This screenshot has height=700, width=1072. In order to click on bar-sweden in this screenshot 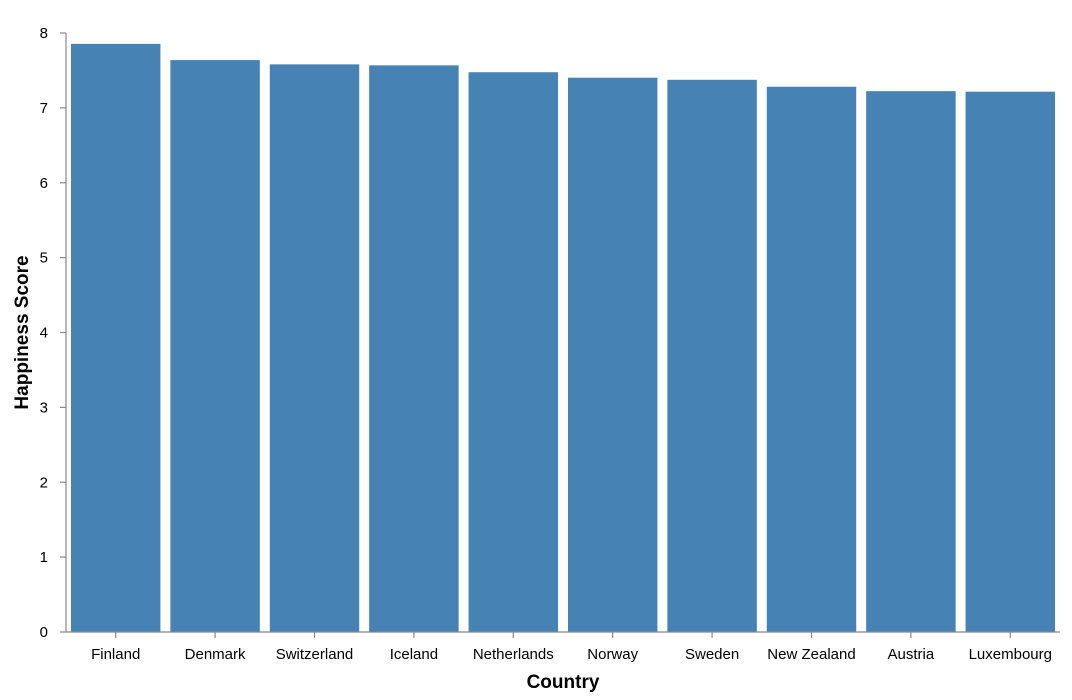, I will do `click(712, 356)`.